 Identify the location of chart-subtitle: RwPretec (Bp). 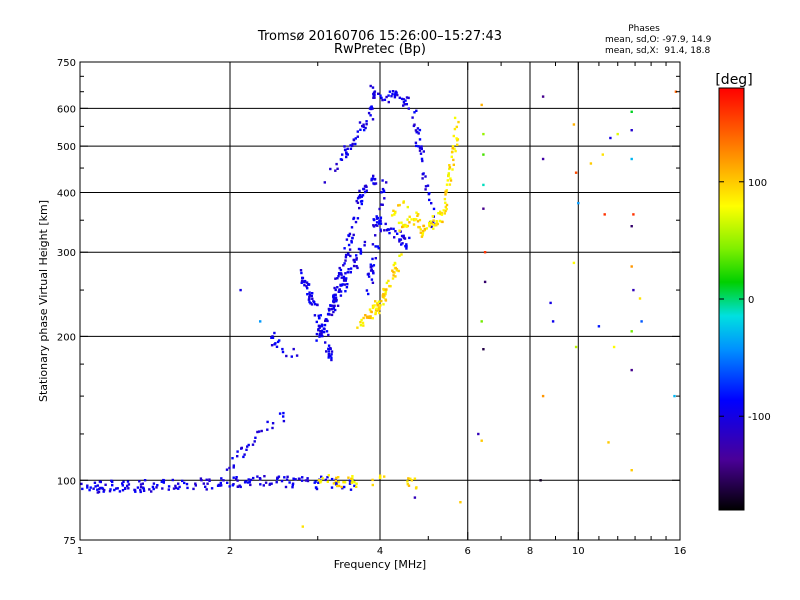
(380, 49).